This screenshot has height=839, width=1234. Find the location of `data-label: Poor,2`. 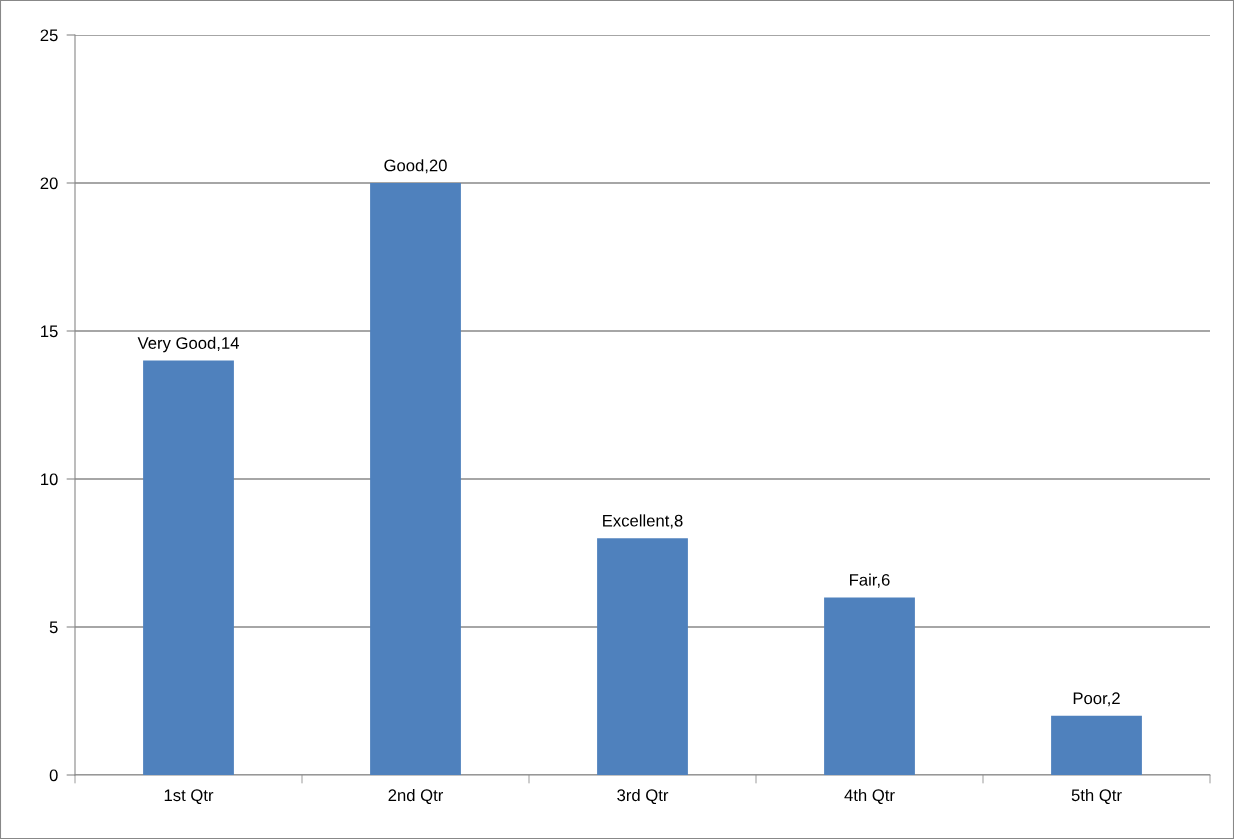

data-label: Poor,2 is located at coordinates (1096, 699).